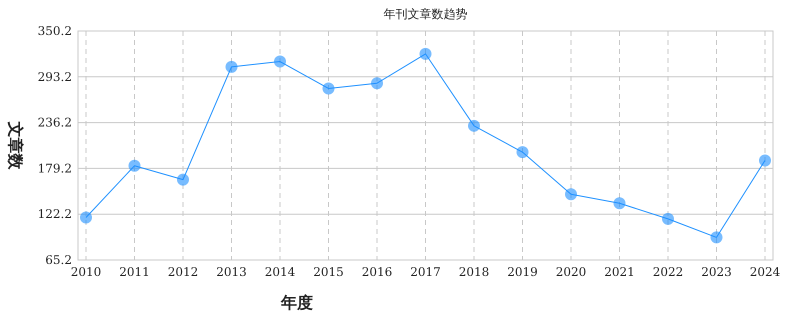  I want to click on x-tick-label: 2020, so click(571, 272).